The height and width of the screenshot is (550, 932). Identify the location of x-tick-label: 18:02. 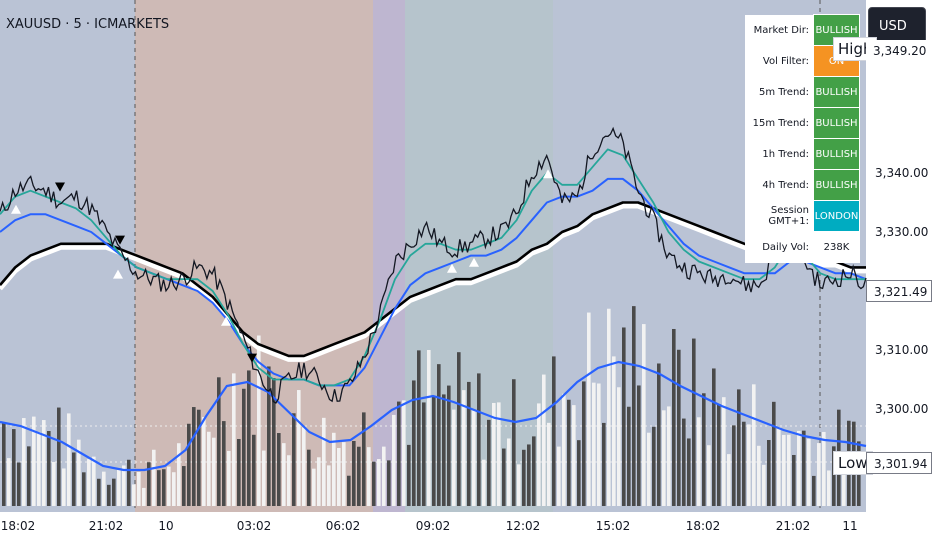
(18, 526).